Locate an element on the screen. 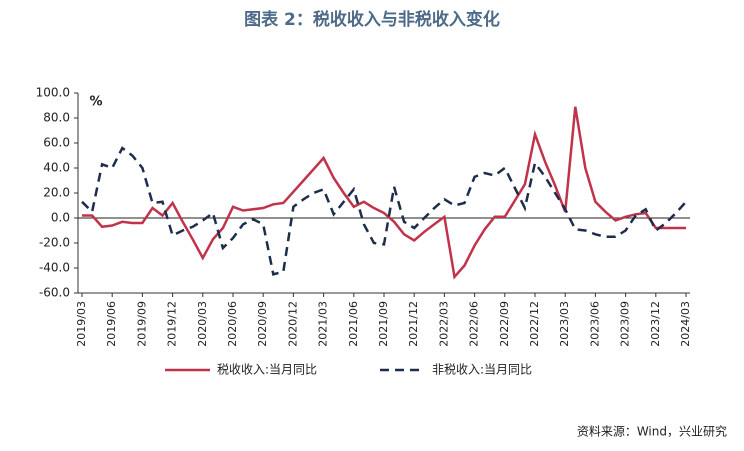  legend-label: 非税收入:当月同比 is located at coordinates (482, 370).